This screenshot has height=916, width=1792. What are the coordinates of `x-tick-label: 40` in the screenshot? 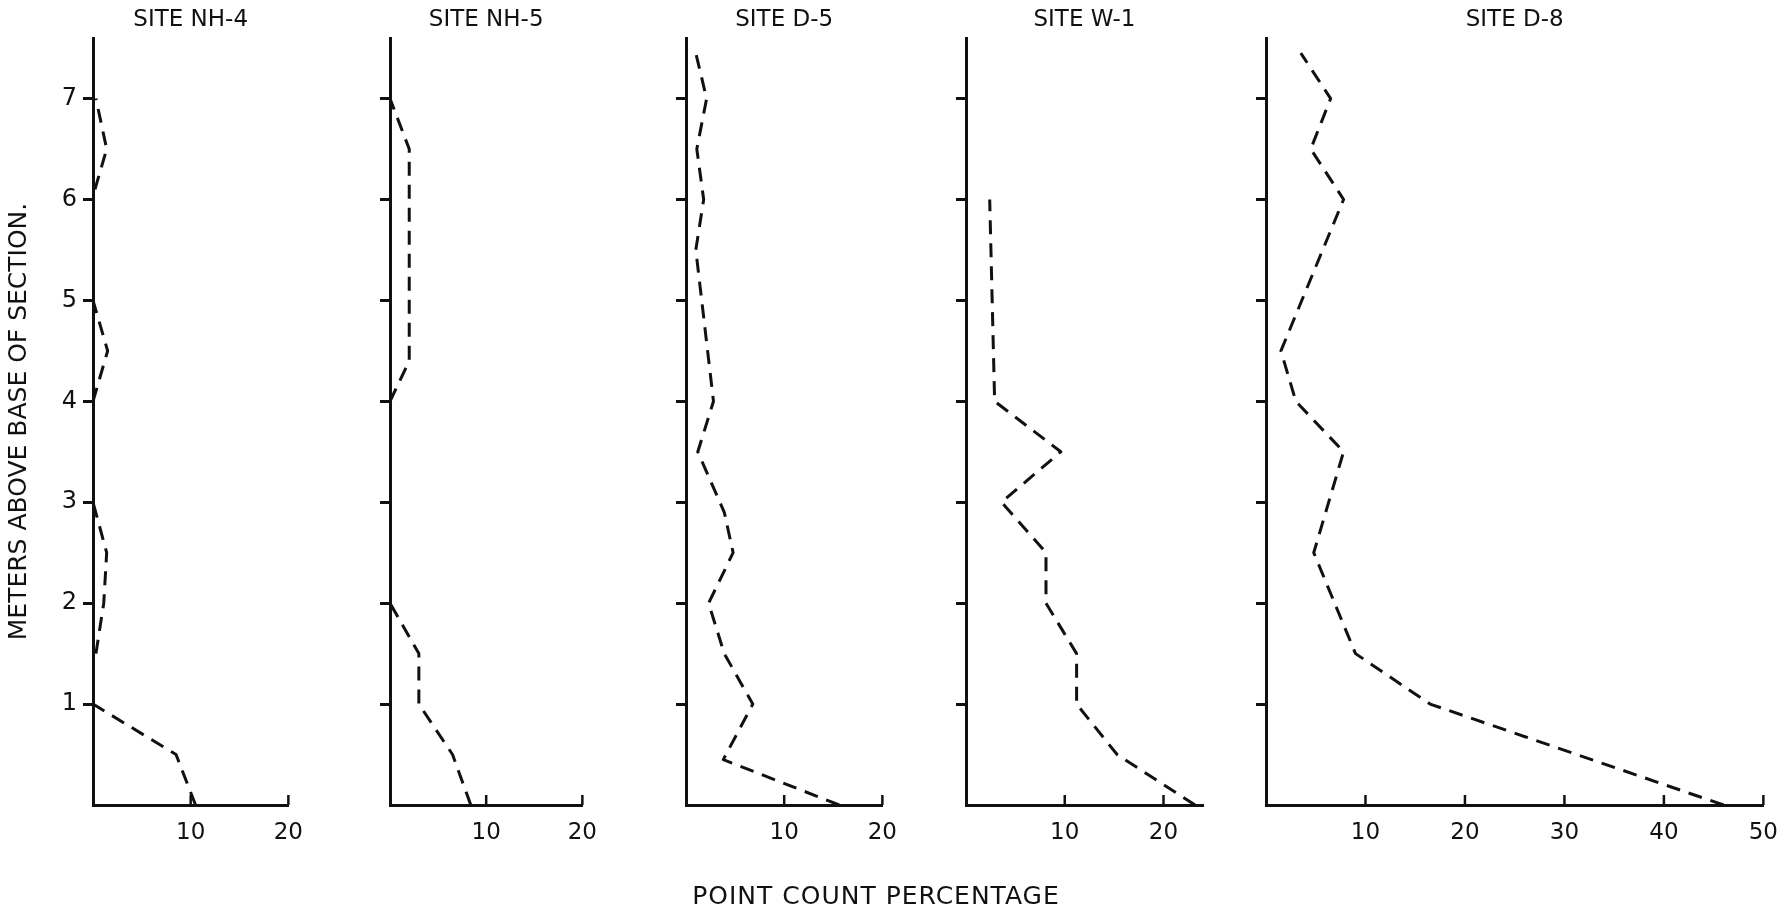 It's located at (1664, 830).